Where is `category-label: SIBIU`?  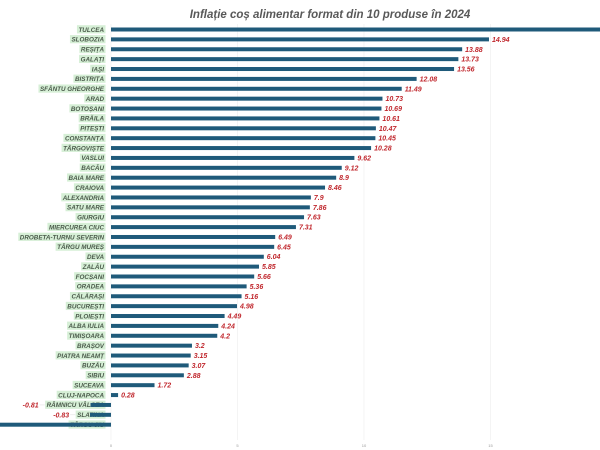
category-label: SIBIU is located at coordinates (95, 376).